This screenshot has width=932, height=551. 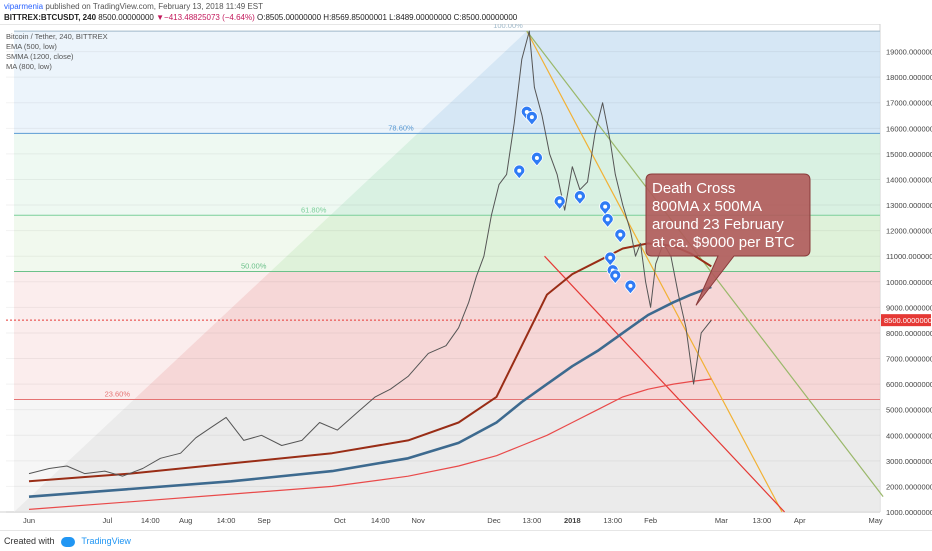 I want to click on x-tick-label: May, so click(x=875, y=520).